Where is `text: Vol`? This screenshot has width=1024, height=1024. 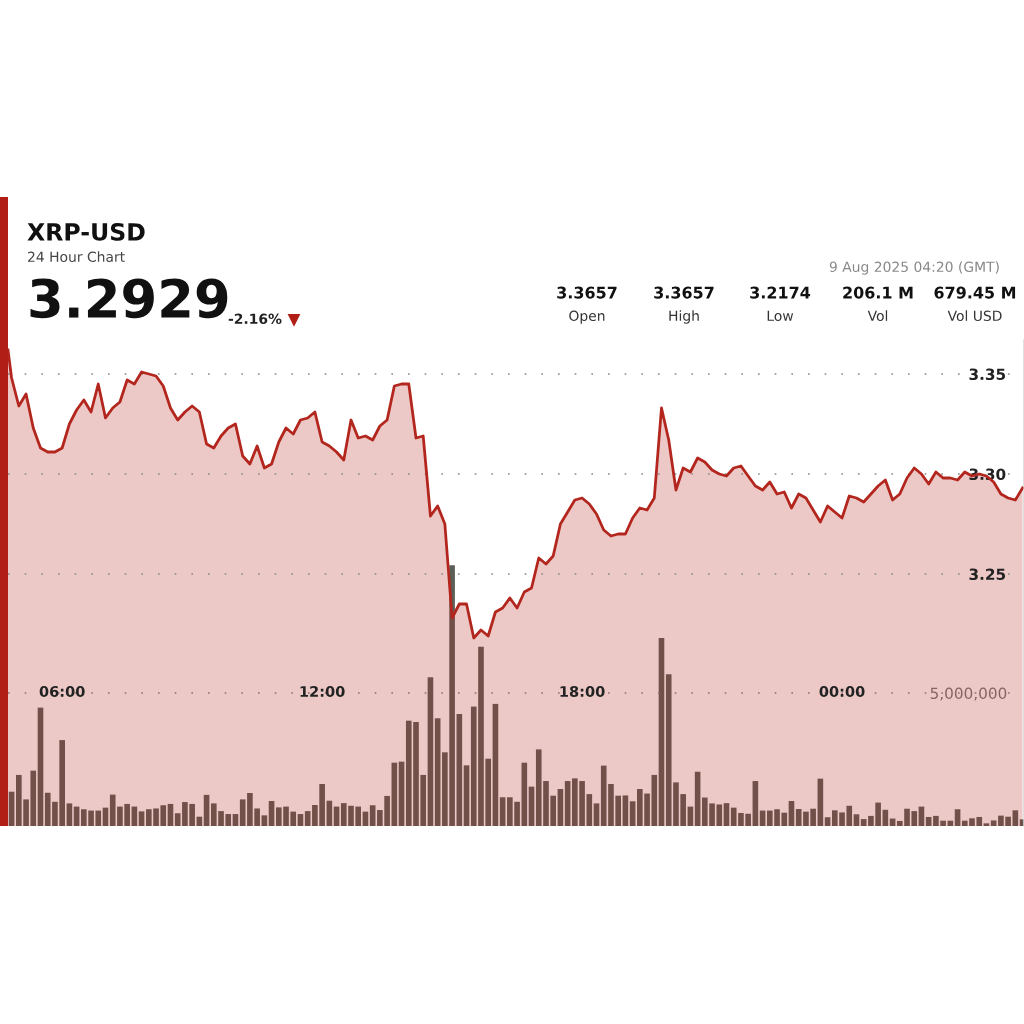 text: Vol is located at coordinates (877, 316).